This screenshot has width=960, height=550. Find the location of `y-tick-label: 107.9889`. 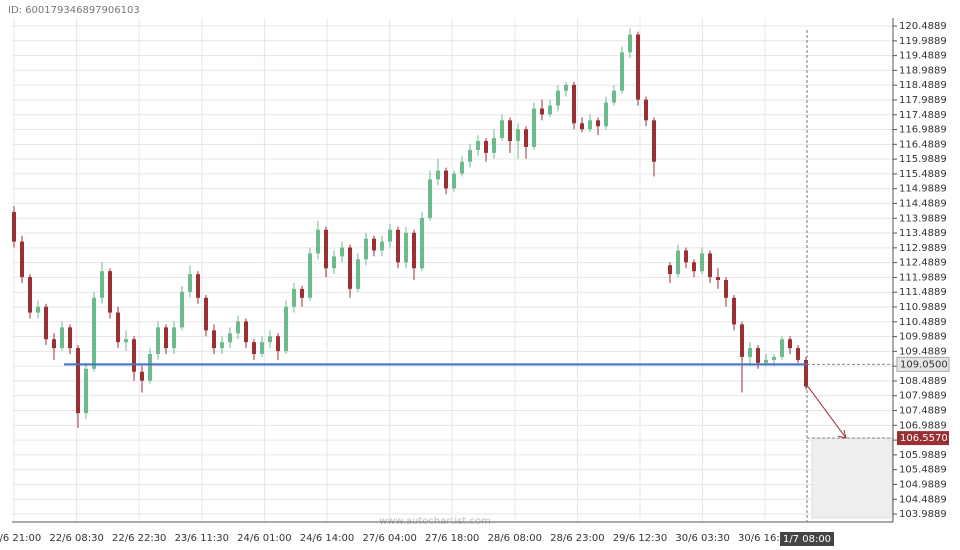

y-tick-label: 107.9889 is located at coordinates (923, 396).